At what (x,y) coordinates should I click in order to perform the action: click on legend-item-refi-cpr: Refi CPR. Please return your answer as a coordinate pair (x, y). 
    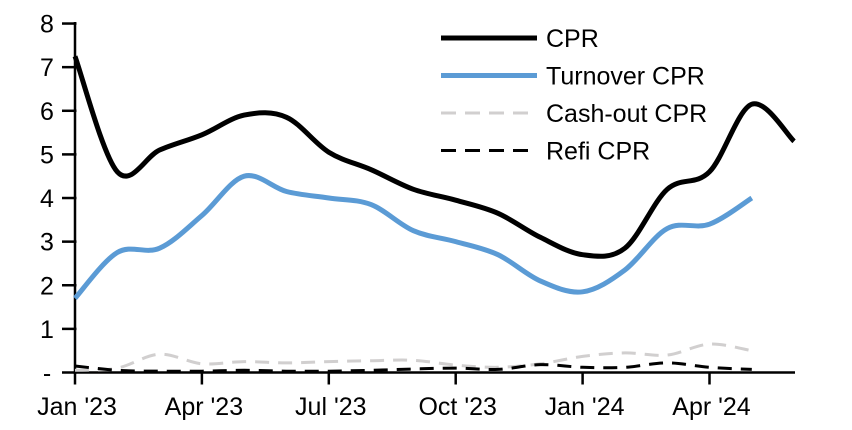
    Looking at the image, I should click on (545, 152).